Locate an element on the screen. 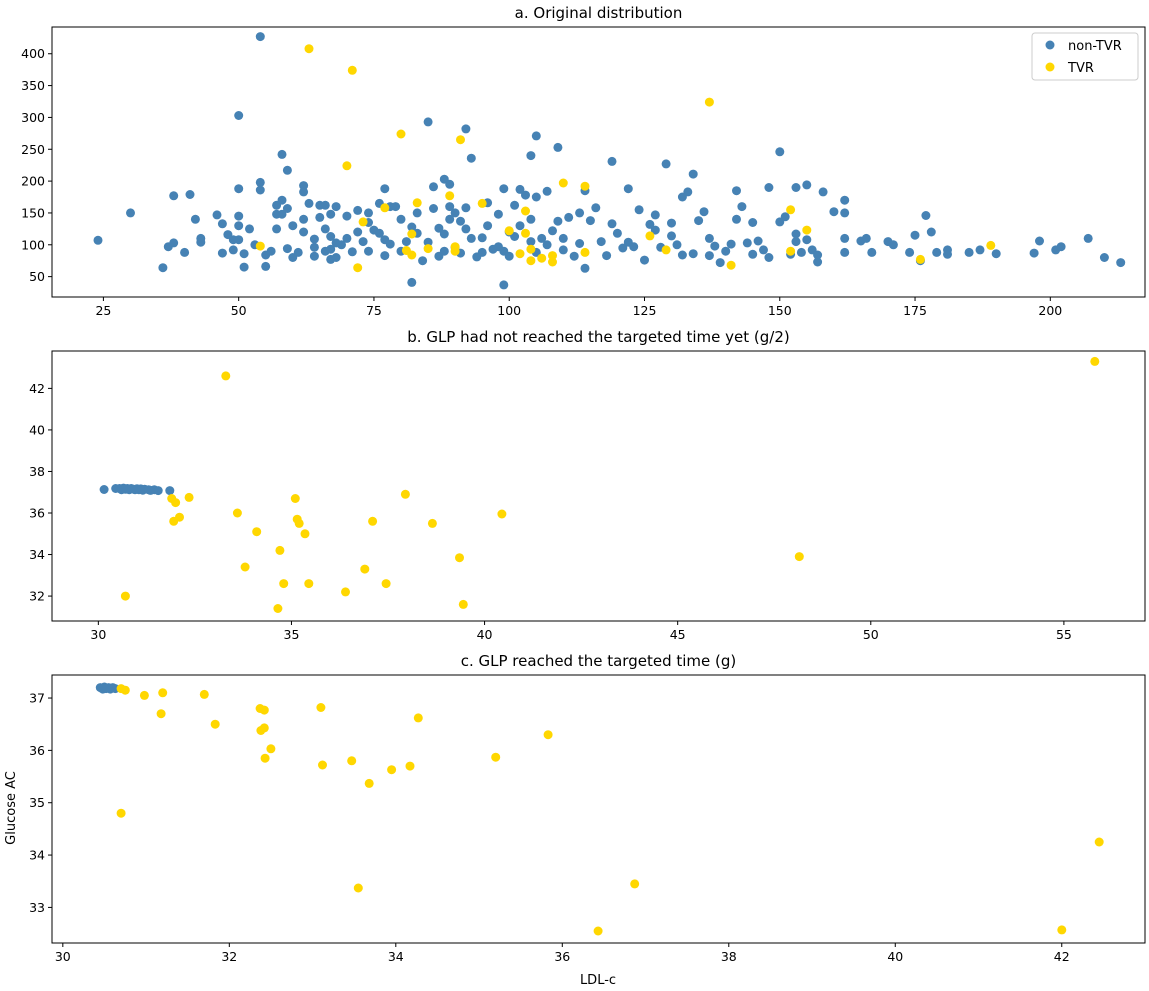  x-tick-label: 75 is located at coordinates (374, 310).